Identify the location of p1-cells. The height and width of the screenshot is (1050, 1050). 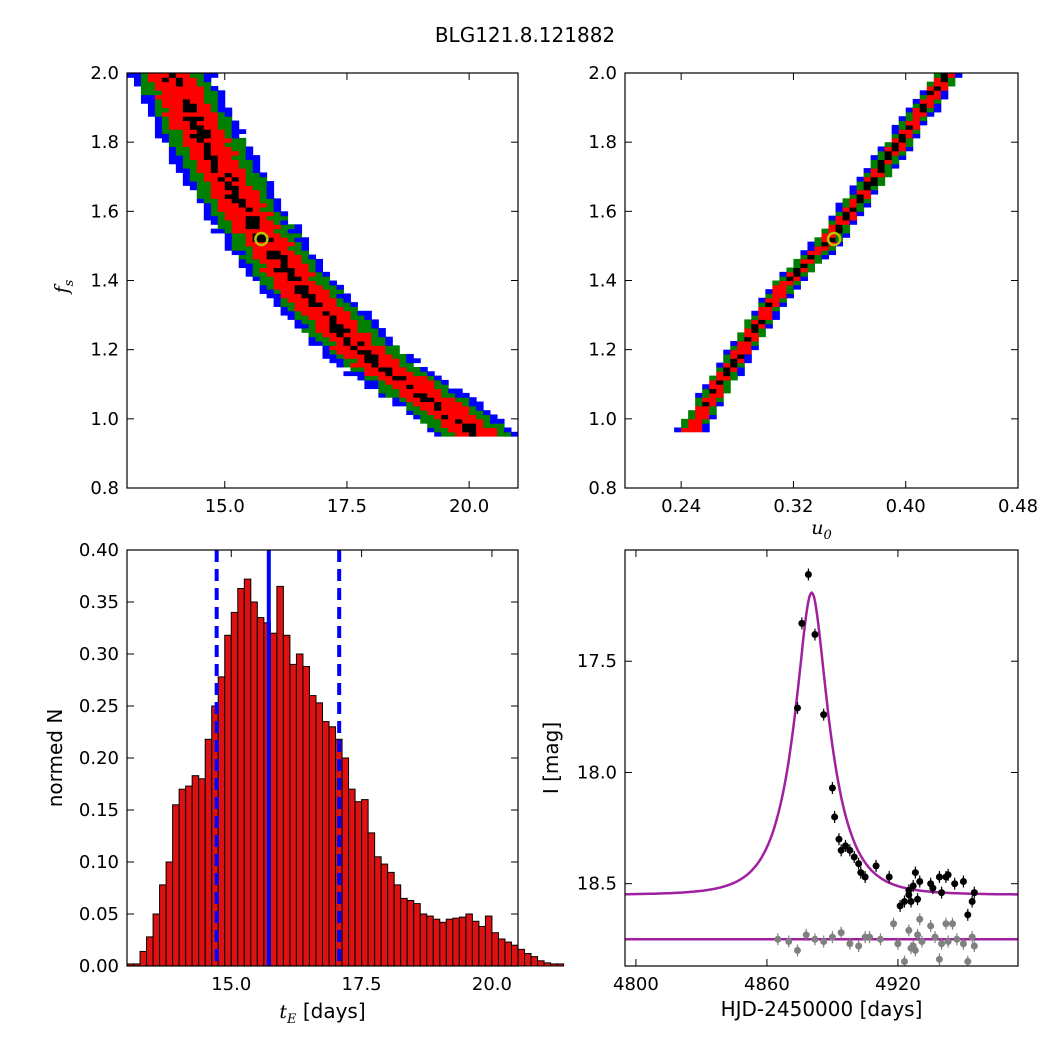
(323, 255).